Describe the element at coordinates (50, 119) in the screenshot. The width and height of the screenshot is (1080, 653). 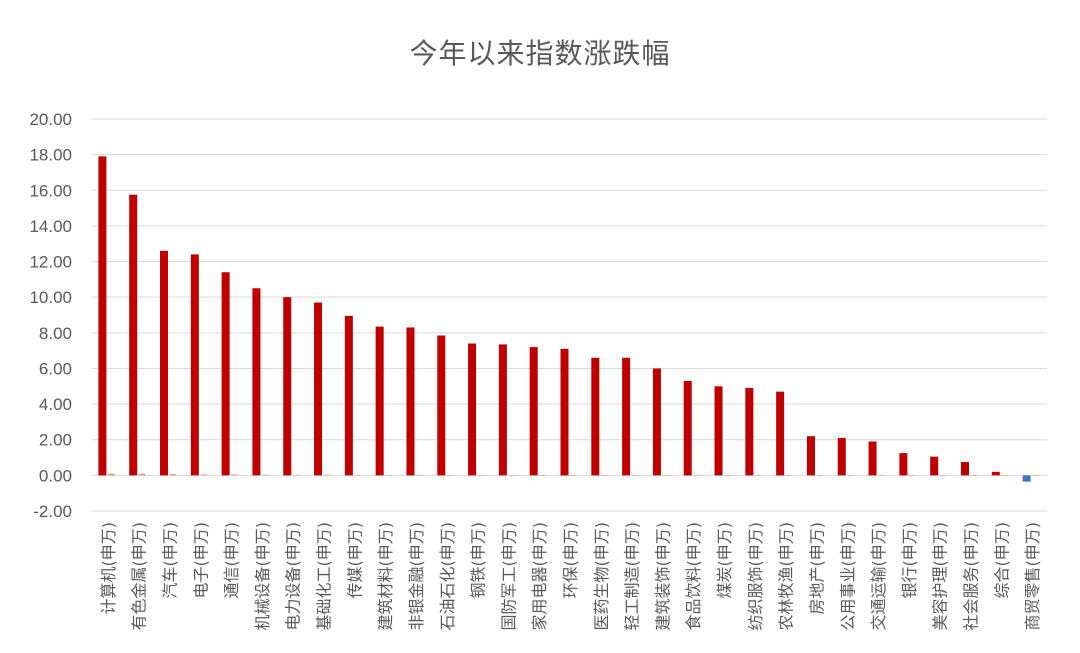
I see `y-tick-label: 20.00` at that location.